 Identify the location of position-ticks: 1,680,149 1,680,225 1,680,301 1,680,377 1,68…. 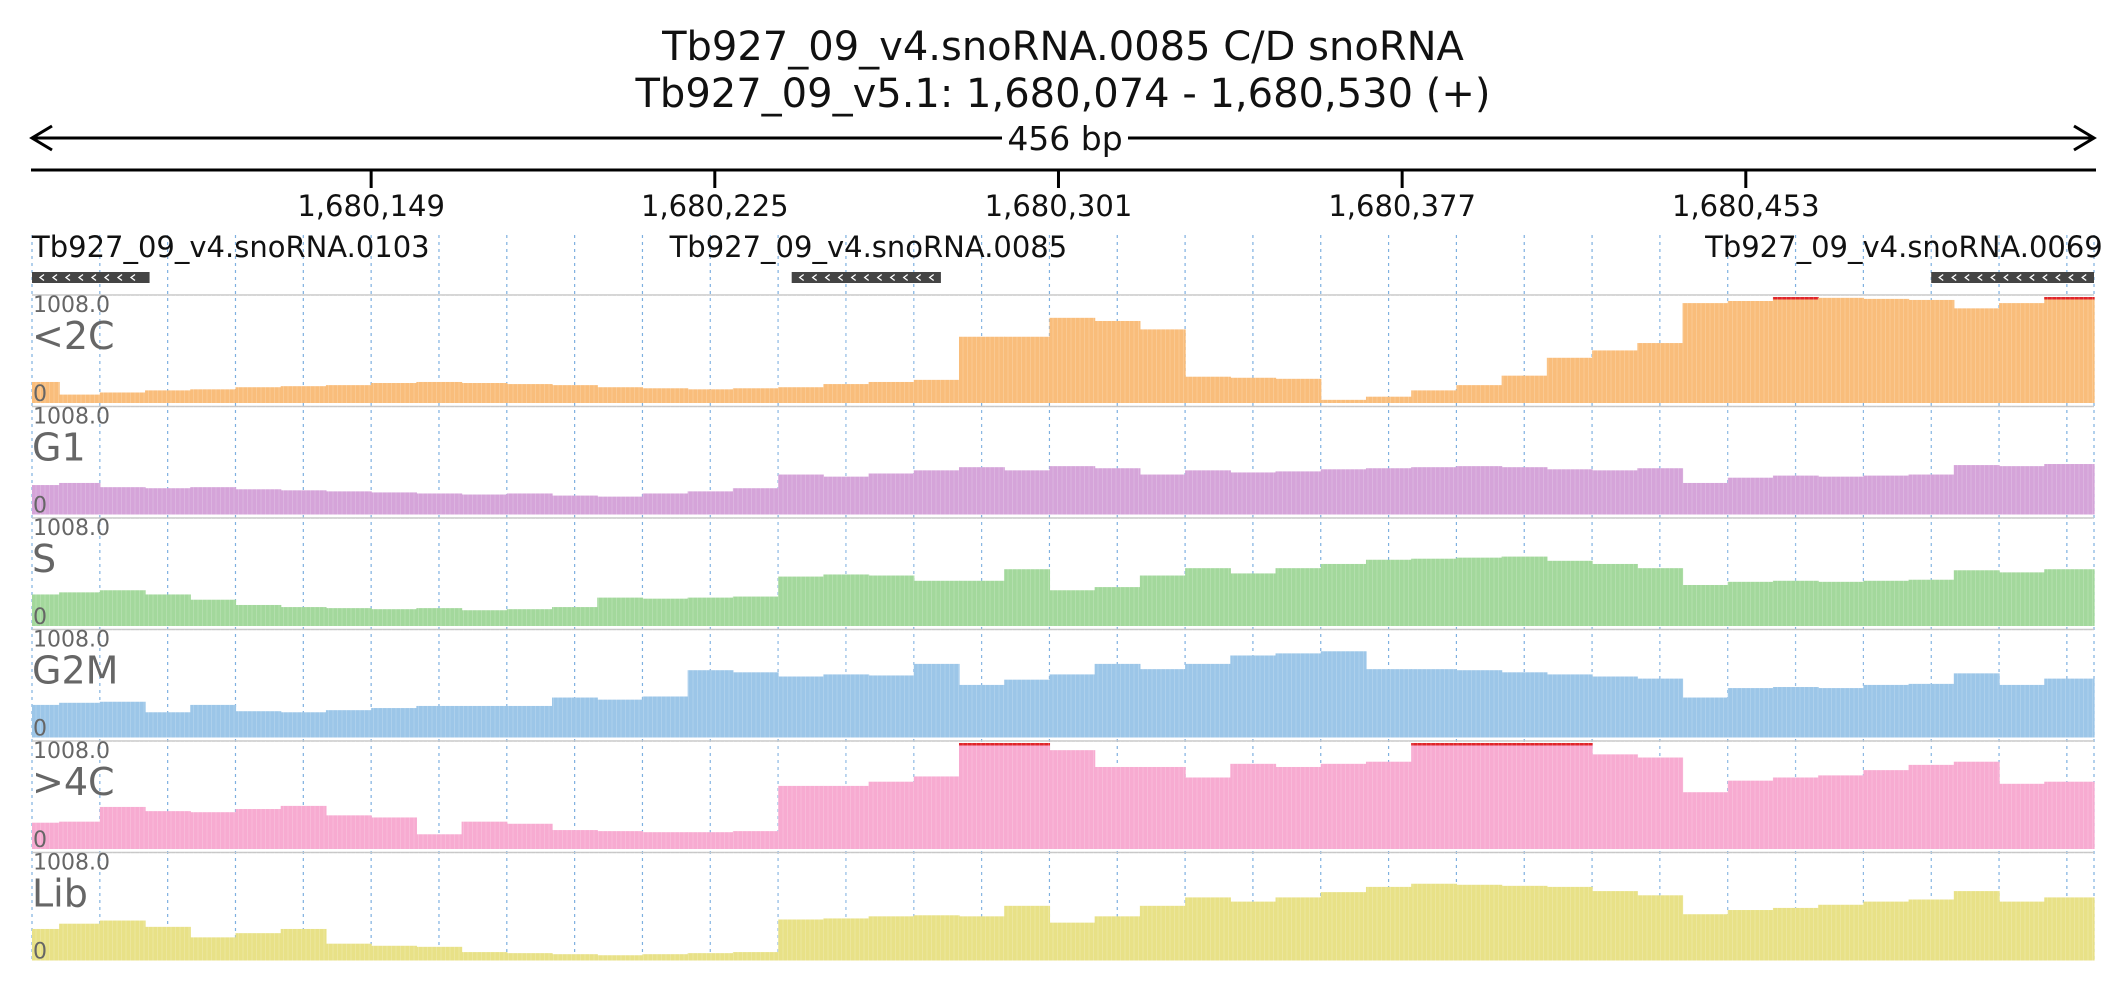
(1058, 196).